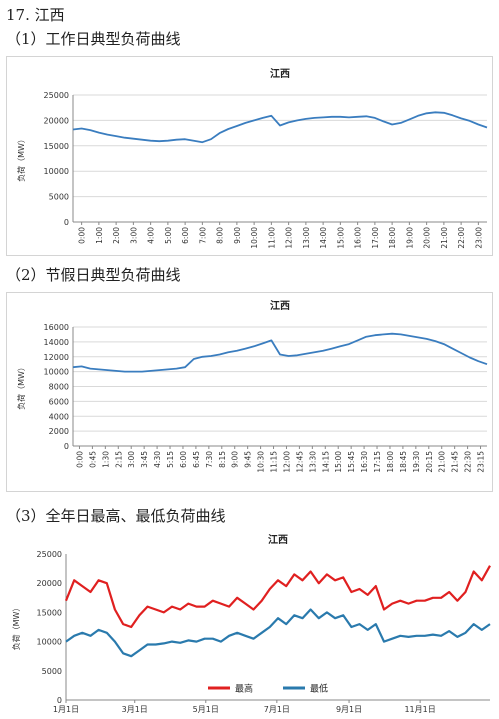 This screenshot has width=499, height=719. What do you see at coordinates (220, 235) in the screenshot?
I see `x-tick-label: 8:00` at bounding box center [220, 235].